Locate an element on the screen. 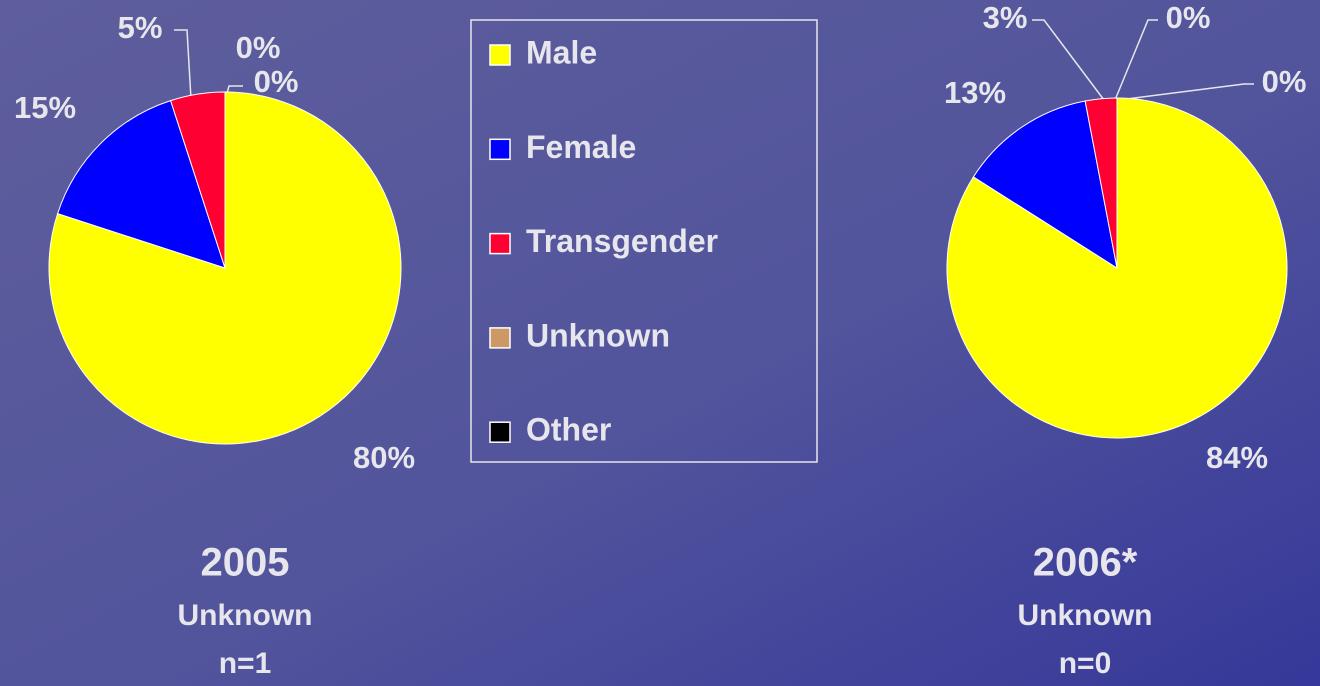  data-label: 5% is located at coordinates (140, 27).